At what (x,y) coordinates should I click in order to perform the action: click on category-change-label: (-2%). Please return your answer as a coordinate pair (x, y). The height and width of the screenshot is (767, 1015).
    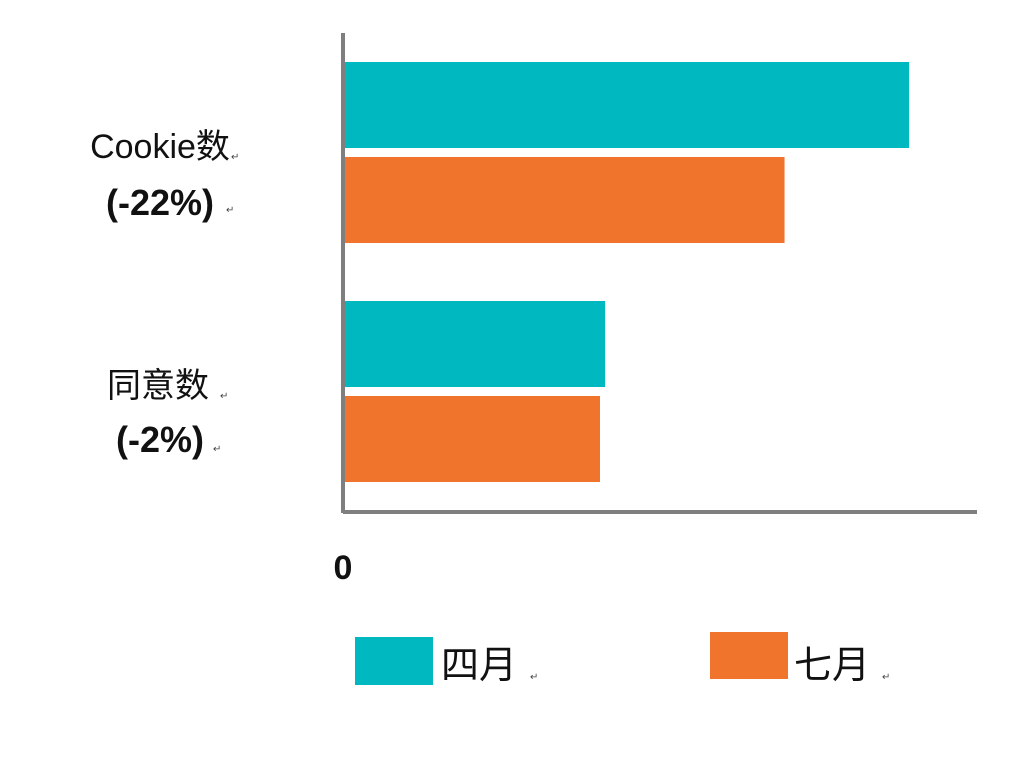
    Looking at the image, I should click on (160, 439).